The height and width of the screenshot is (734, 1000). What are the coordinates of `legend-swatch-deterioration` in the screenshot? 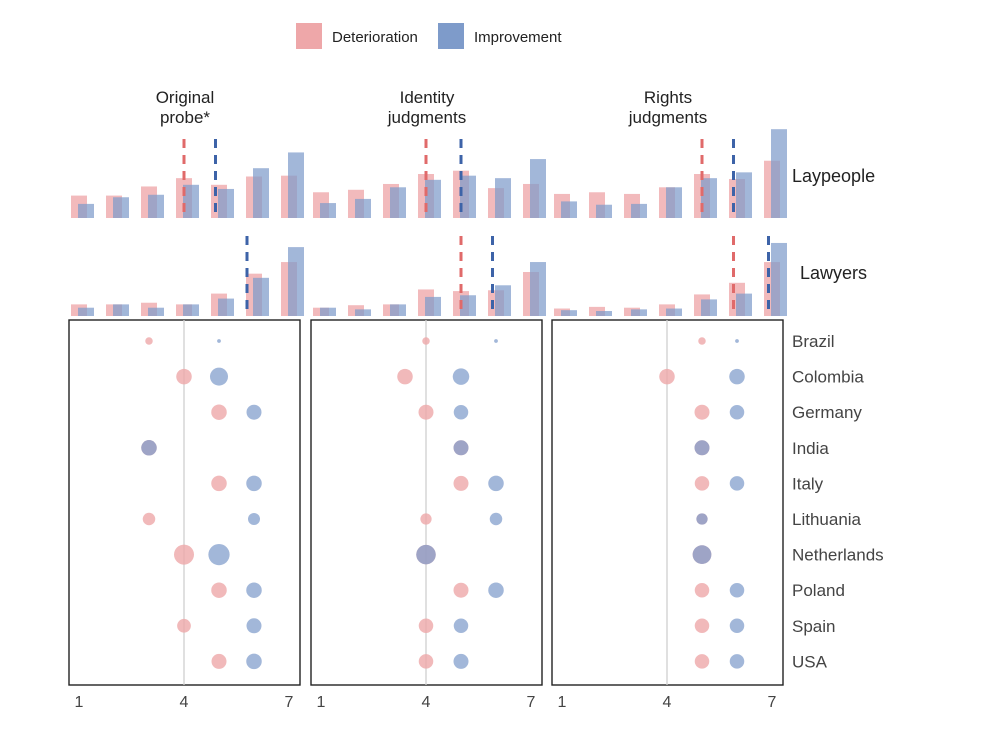 It's located at (309, 36).